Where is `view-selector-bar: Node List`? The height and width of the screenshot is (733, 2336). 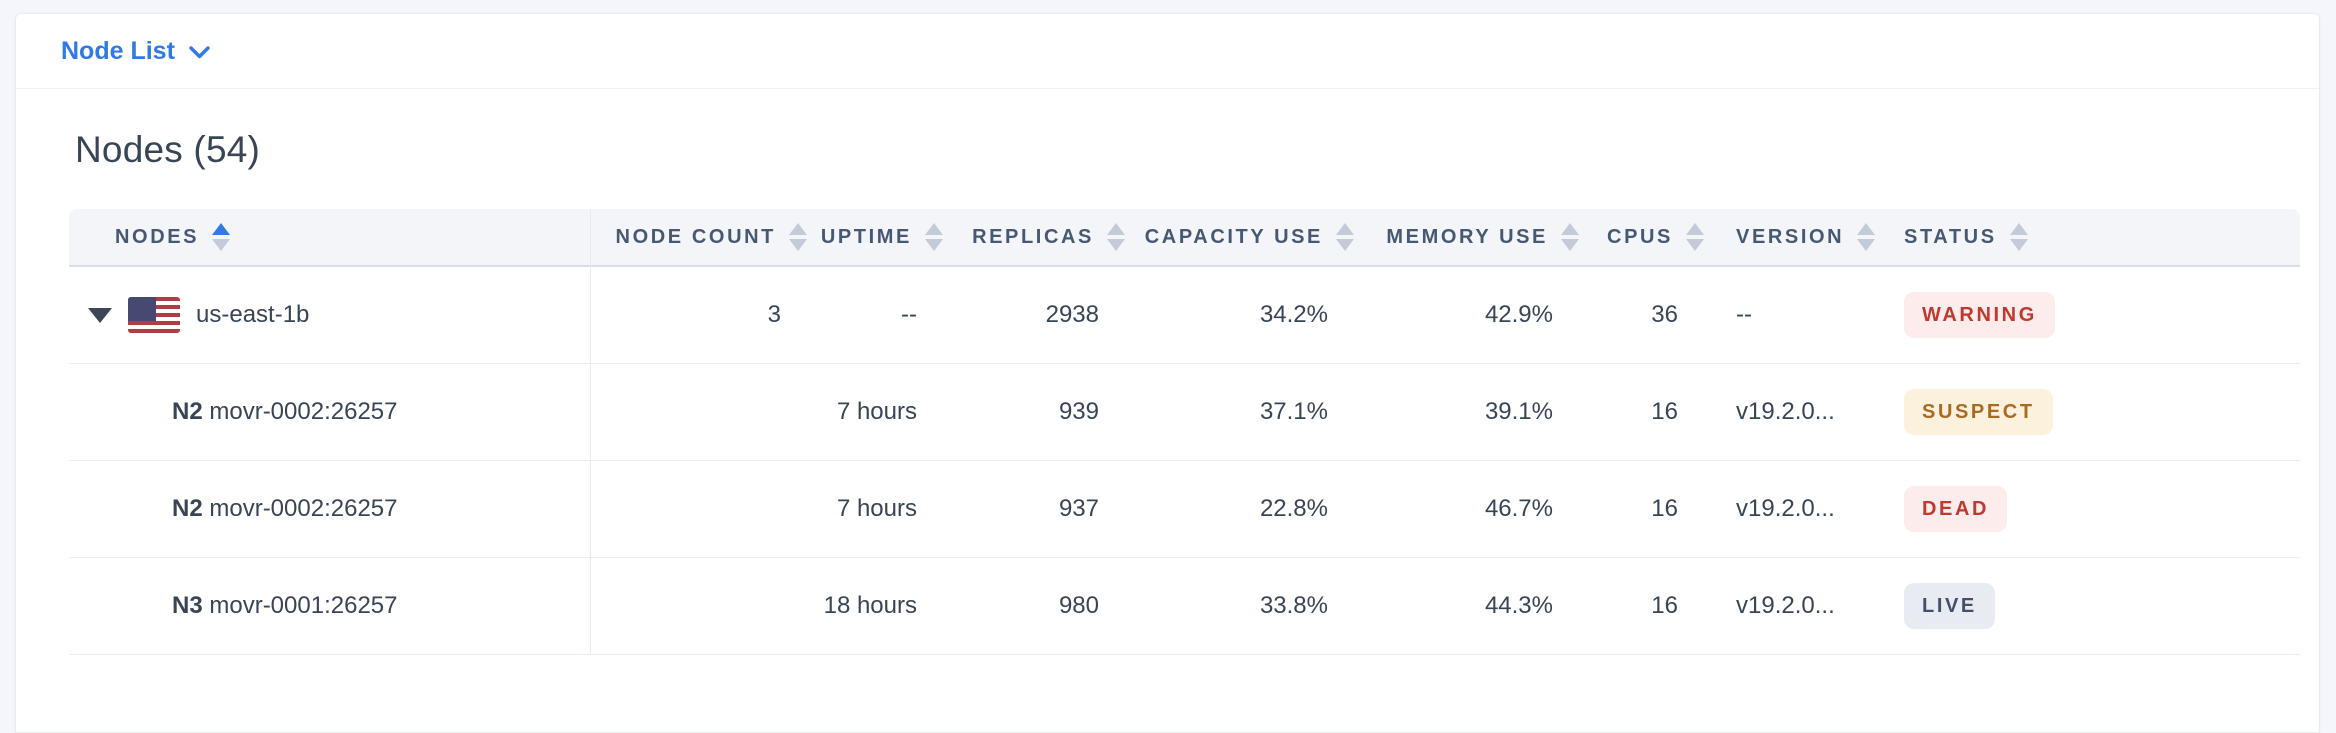
view-selector-bar: Node List is located at coordinates (1167, 51).